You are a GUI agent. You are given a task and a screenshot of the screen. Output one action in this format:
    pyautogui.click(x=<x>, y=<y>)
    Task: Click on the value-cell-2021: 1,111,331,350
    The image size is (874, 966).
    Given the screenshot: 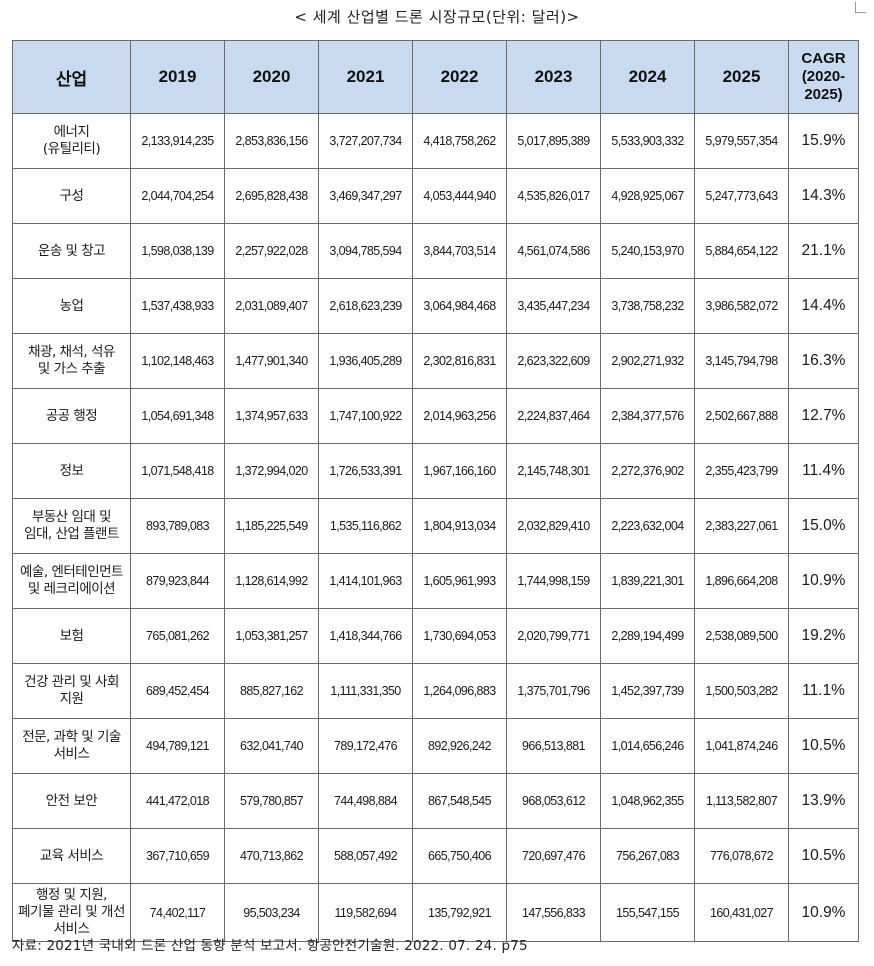 What is the action you would take?
    pyautogui.click(x=365, y=691)
    